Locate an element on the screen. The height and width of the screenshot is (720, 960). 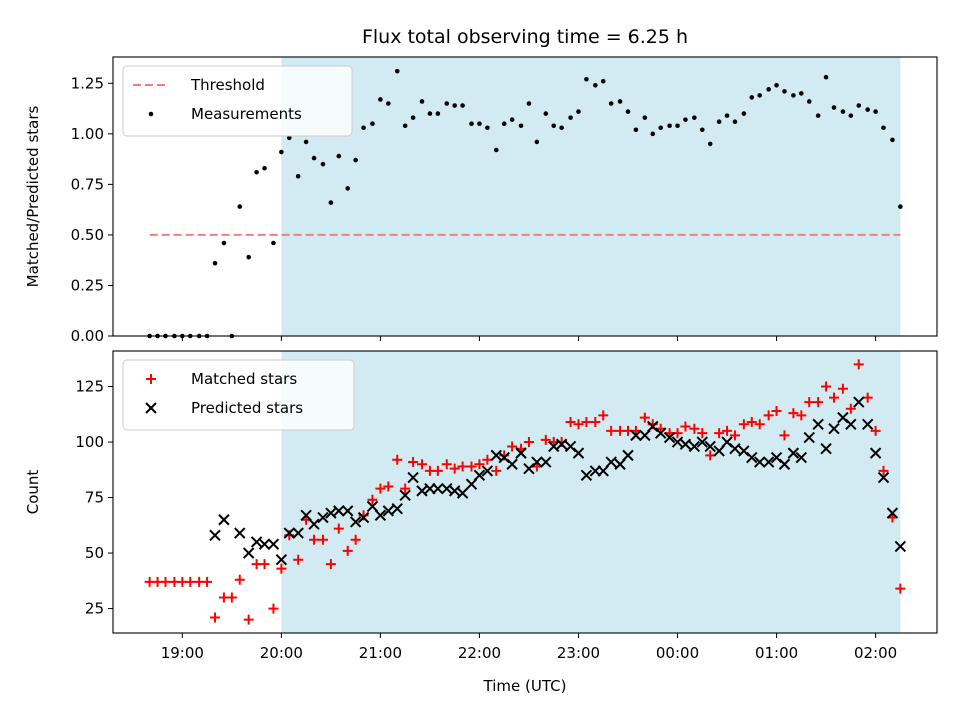
y-tick-label: 25 is located at coordinates (94, 609).